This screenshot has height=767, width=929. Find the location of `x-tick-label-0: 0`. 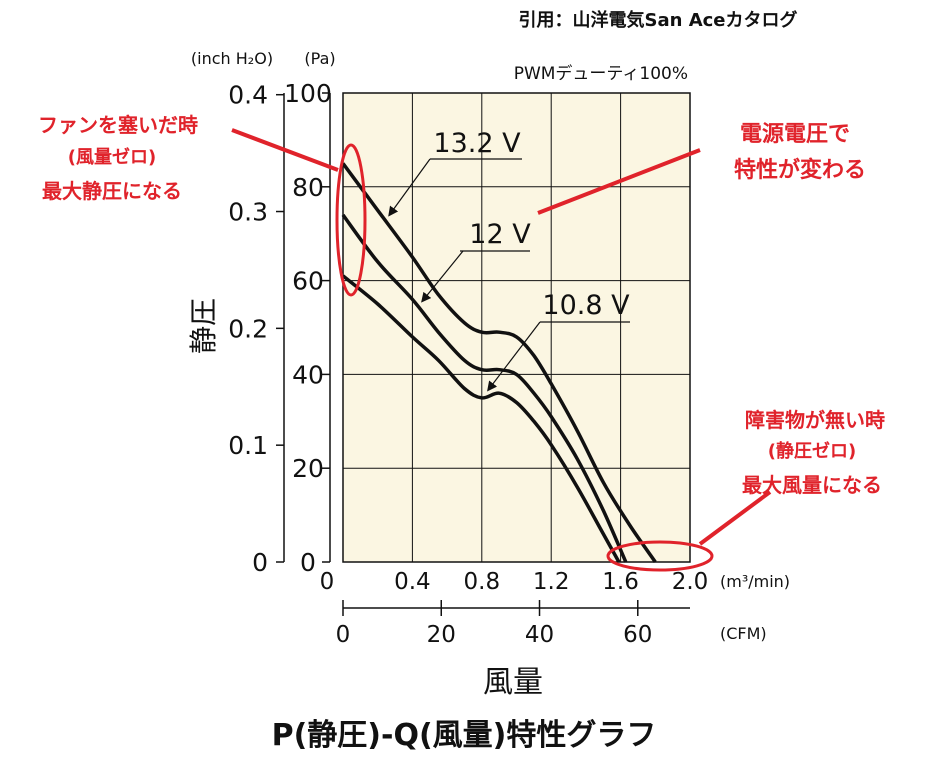

x-tick-label-0: 0 is located at coordinates (327, 582).